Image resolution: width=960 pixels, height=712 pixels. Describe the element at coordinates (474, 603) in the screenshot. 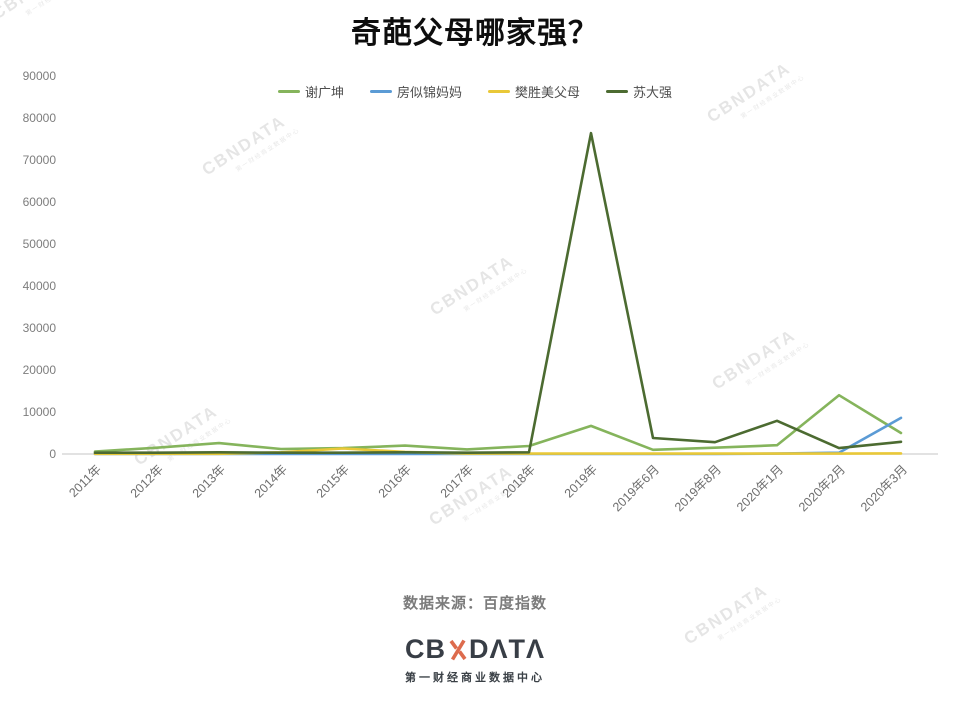

I see `data-source-note: 数据来源：百度指数` at that location.